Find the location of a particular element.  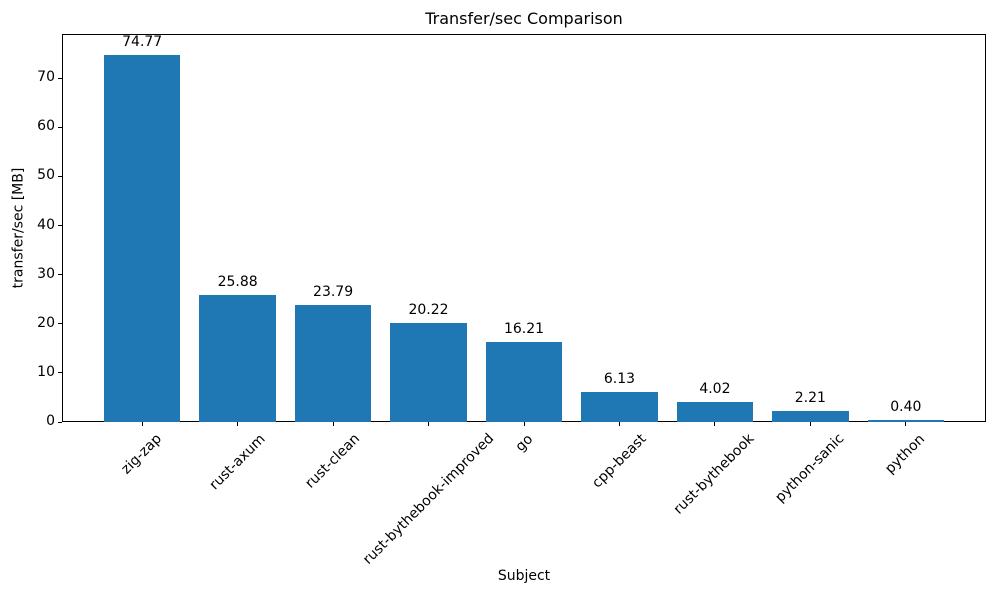

x-tick-label: rust-axum is located at coordinates (237, 462).